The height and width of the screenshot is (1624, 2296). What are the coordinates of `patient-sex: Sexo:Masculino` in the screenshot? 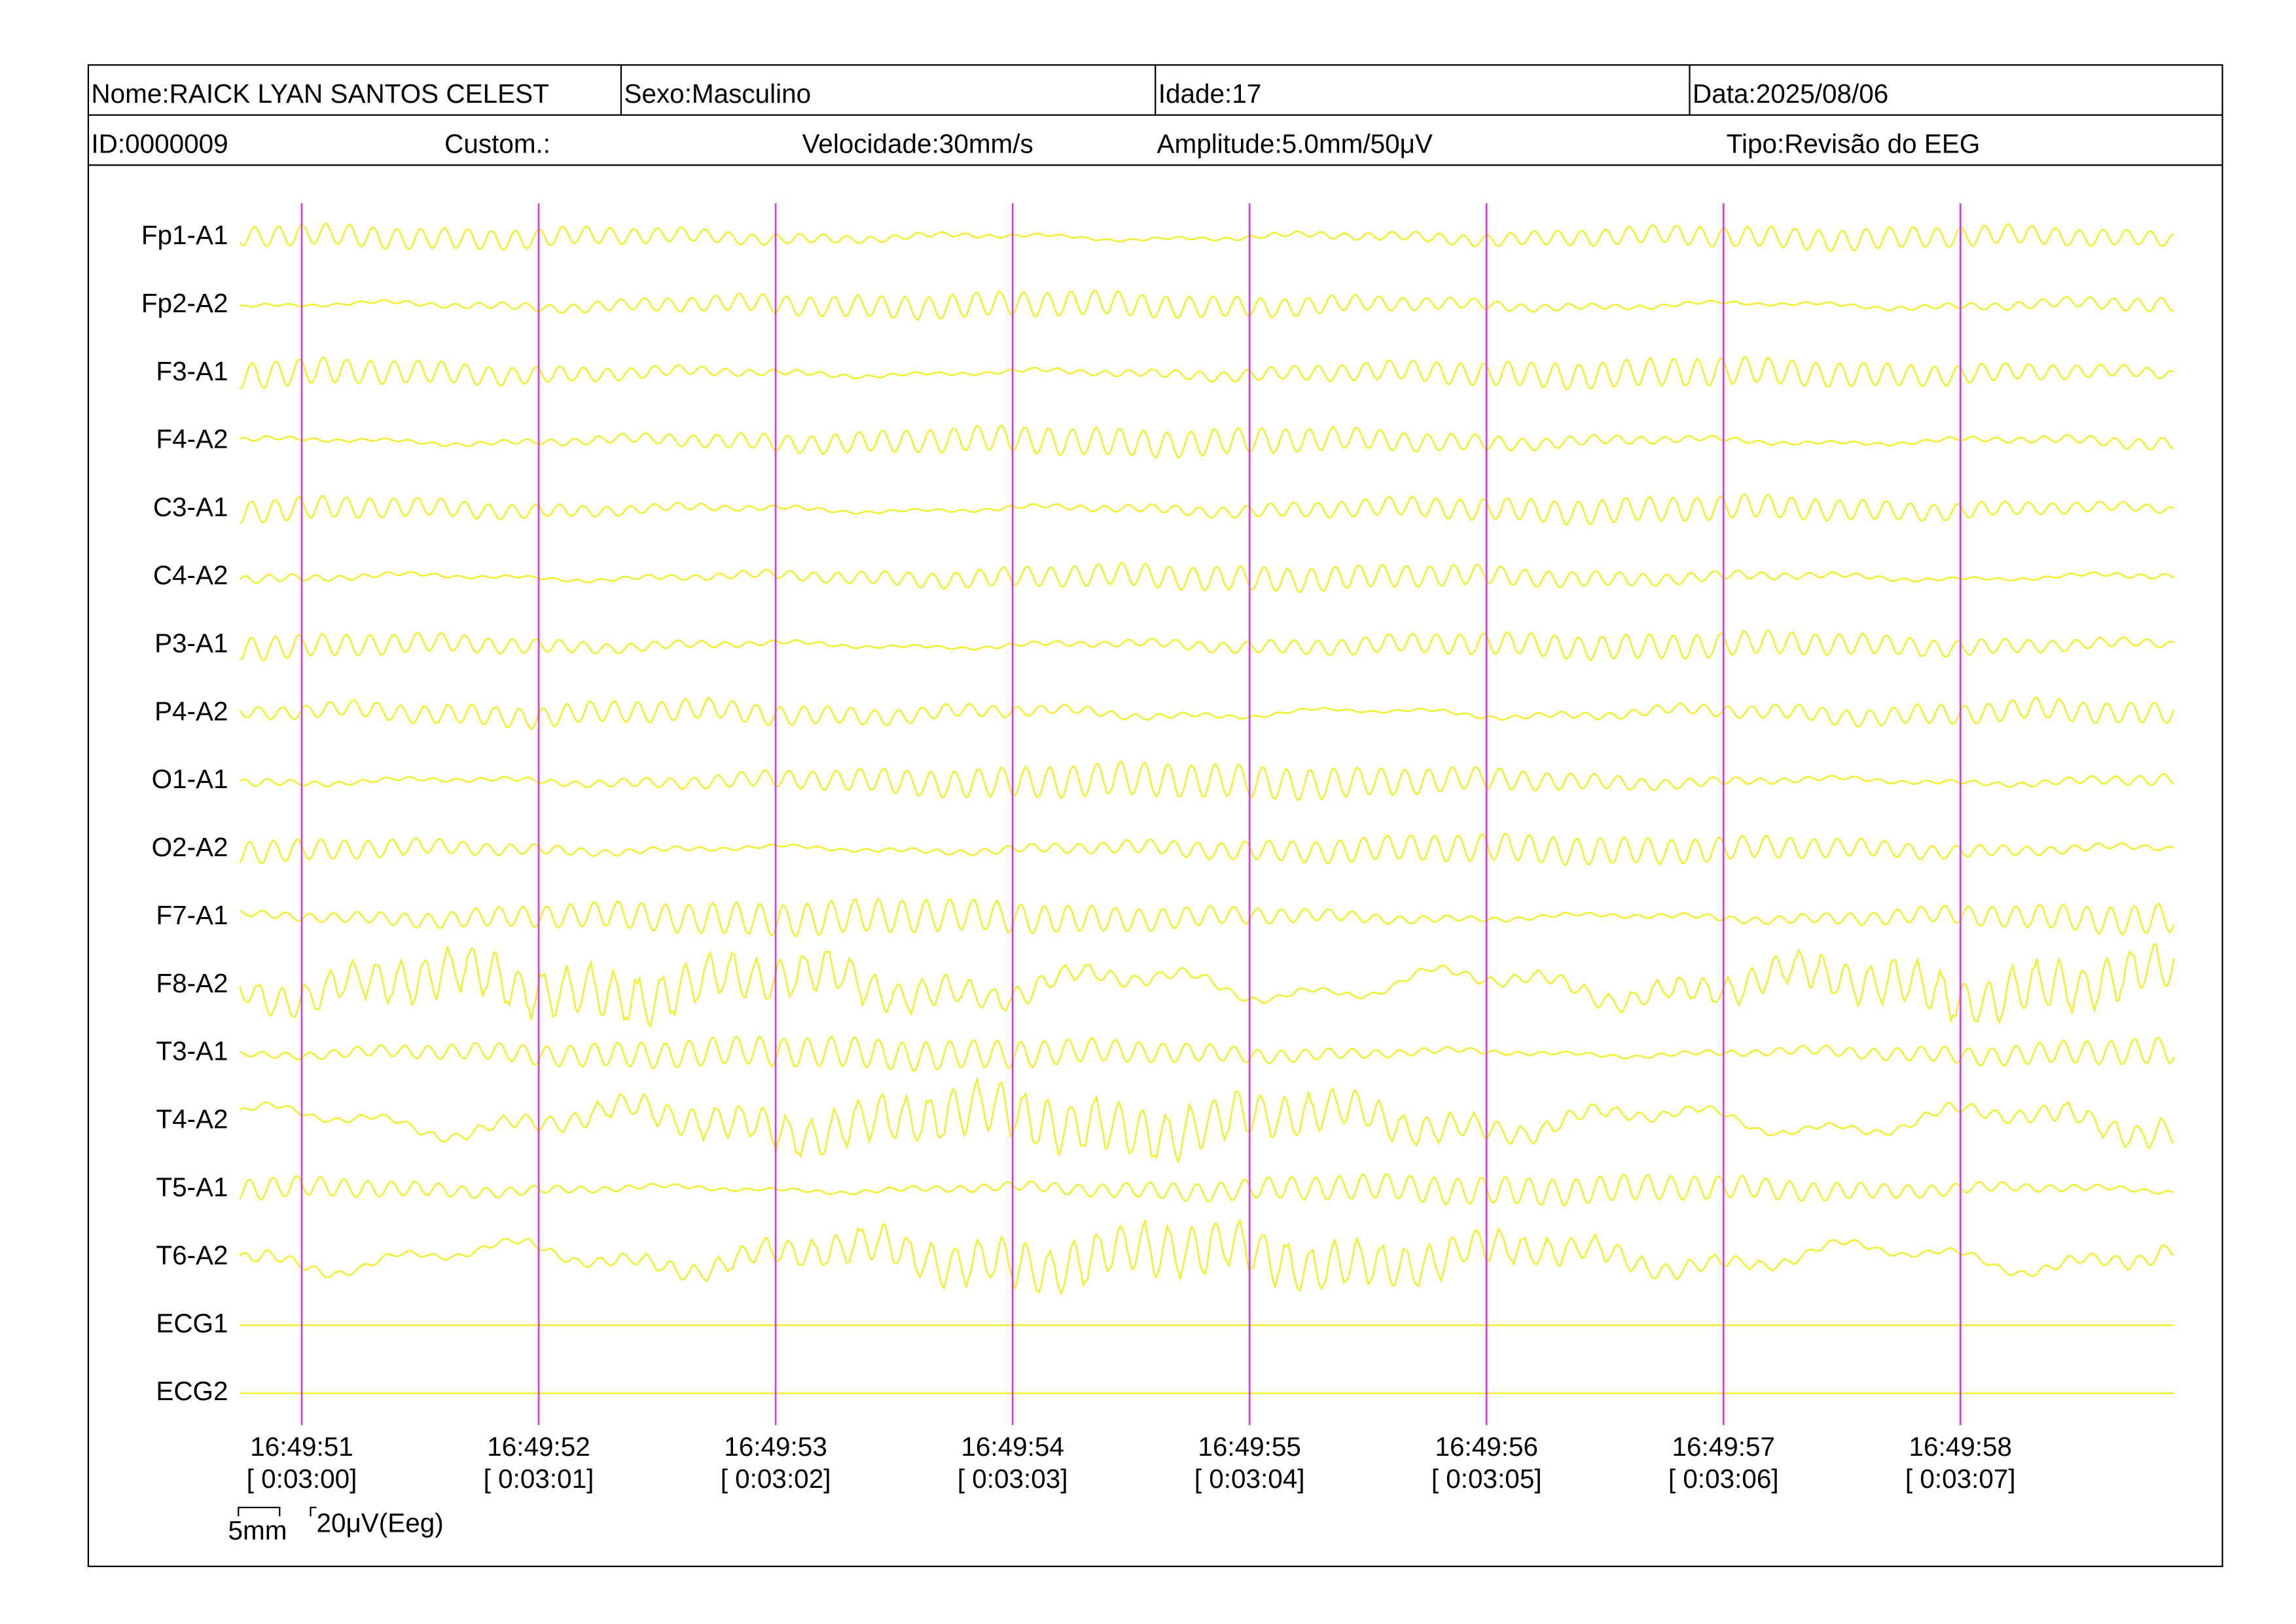 It's located at (717, 94).